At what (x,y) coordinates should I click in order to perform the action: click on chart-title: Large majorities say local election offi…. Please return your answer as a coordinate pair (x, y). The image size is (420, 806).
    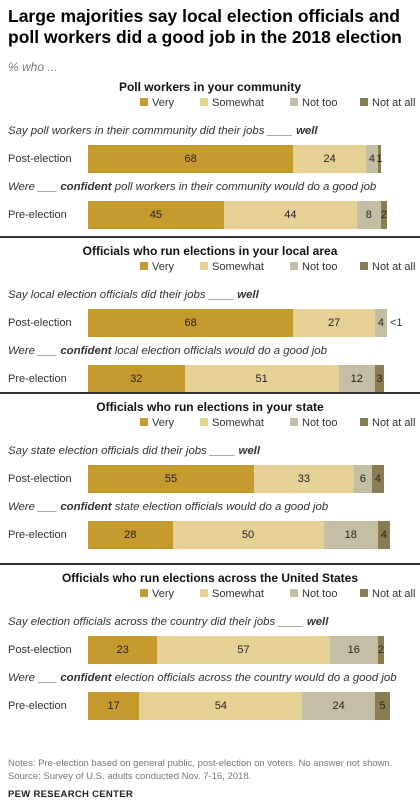
    Looking at the image, I should click on (205, 26).